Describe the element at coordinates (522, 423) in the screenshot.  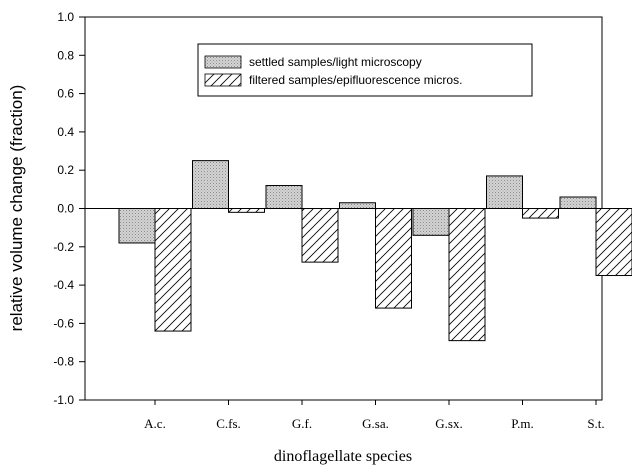
I see `x-tick-label: P.m.` at that location.